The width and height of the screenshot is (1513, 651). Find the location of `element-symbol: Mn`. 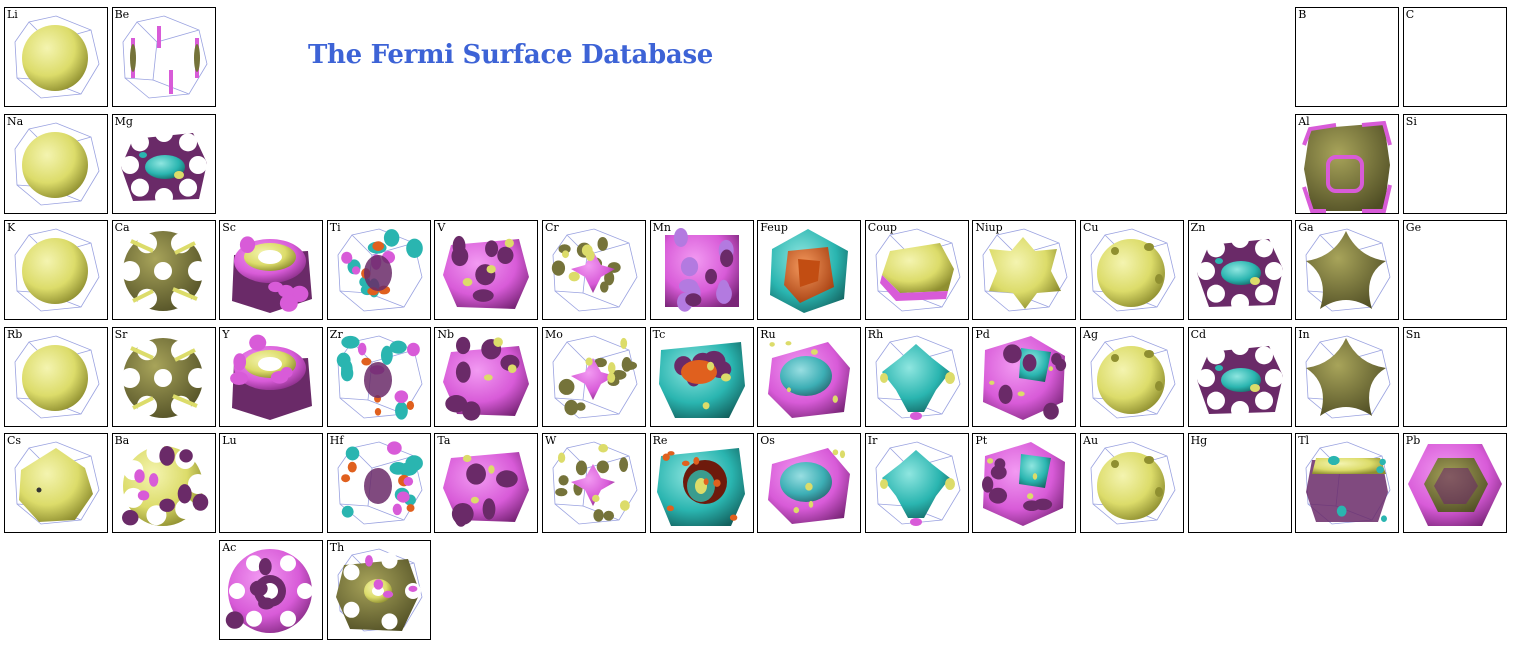

element-symbol: Mn is located at coordinates (661, 227).